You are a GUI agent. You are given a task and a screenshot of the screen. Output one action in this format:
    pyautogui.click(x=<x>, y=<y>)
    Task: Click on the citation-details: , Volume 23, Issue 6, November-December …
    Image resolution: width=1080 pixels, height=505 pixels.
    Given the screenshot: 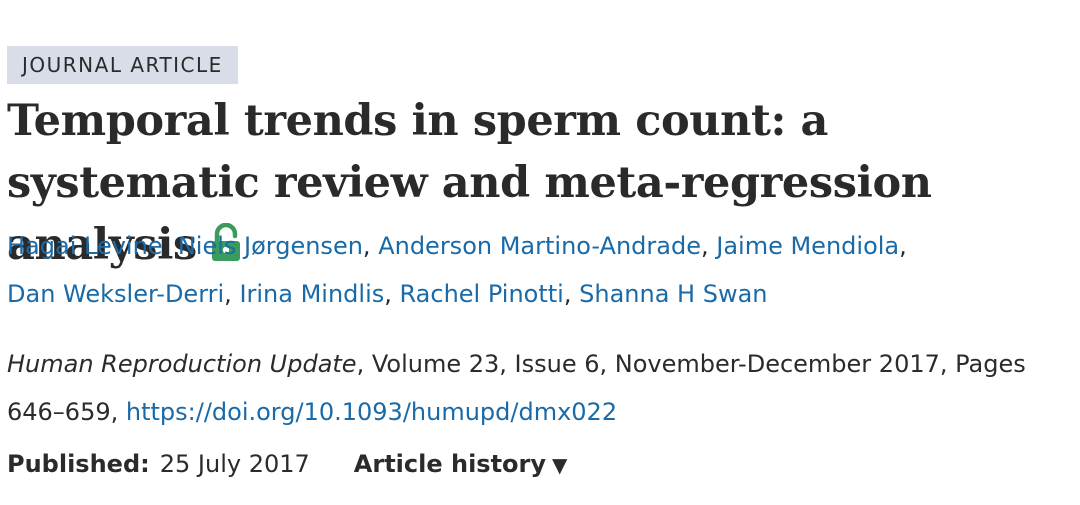 What is the action you would take?
    pyautogui.click(x=516, y=388)
    